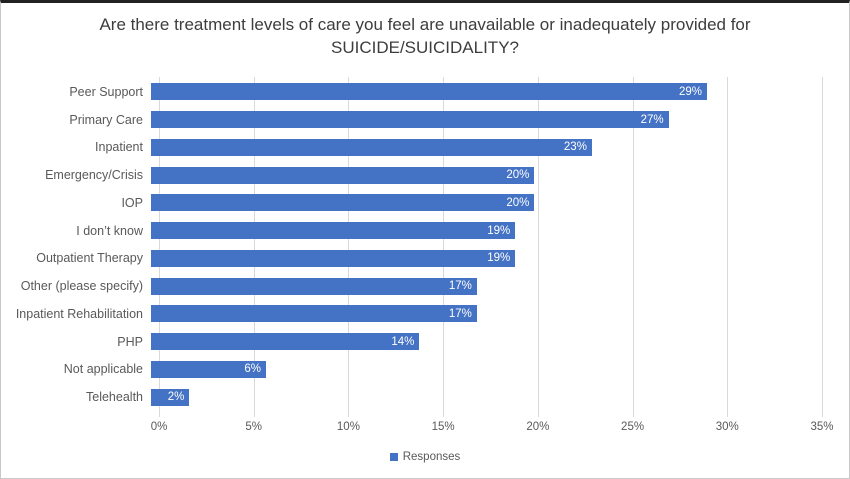  What do you see at coordinates (486, 342) in the screenshot?
I see `bar-track: 14%` at bounding box center [486, 342].